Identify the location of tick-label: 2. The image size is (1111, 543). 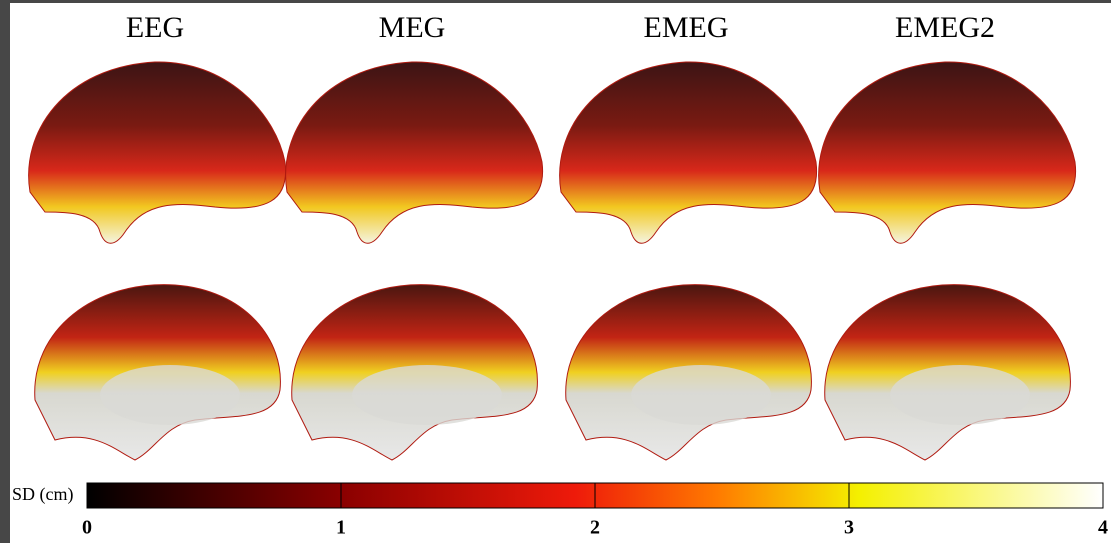
(595, 528).